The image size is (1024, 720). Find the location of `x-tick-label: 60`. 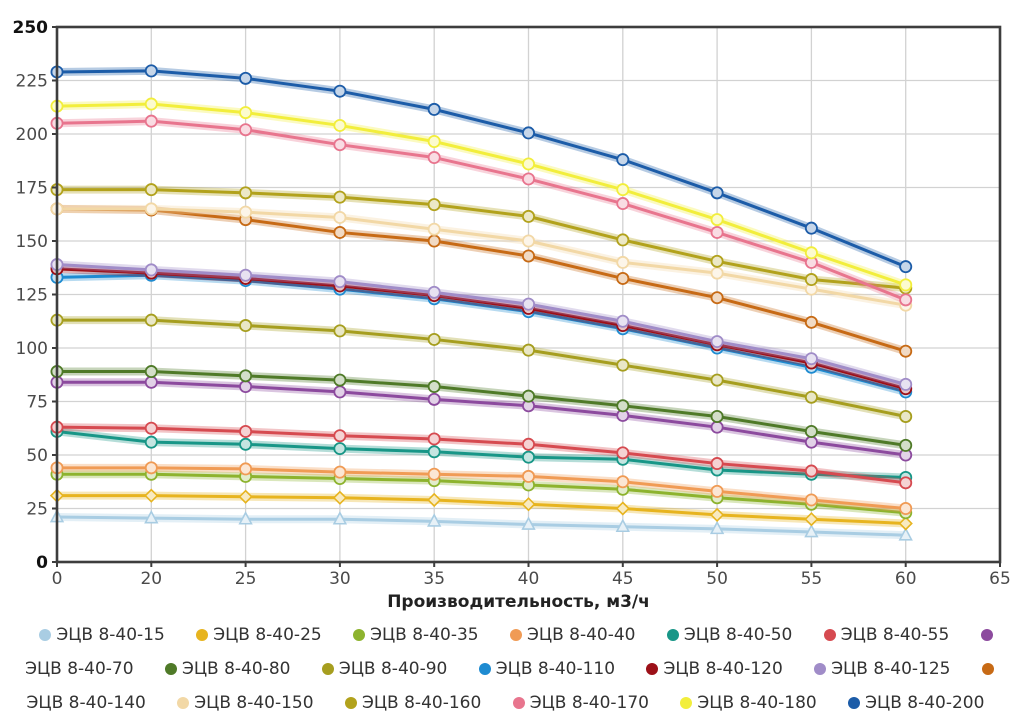

x-tick-label: 60 is located at coordinates (906, 579).